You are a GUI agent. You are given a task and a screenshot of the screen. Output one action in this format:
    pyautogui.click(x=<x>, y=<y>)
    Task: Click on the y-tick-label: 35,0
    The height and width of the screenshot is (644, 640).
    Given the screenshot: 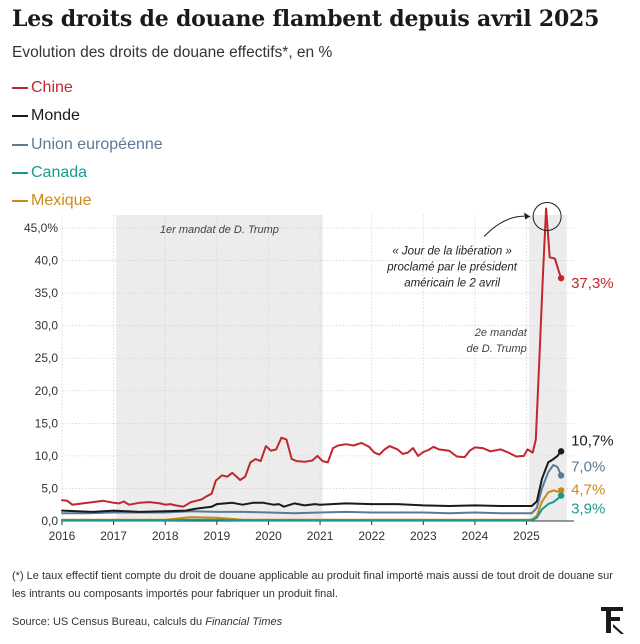 What is the action you would take?
    pyautogui.click(x=47, y=293)
    